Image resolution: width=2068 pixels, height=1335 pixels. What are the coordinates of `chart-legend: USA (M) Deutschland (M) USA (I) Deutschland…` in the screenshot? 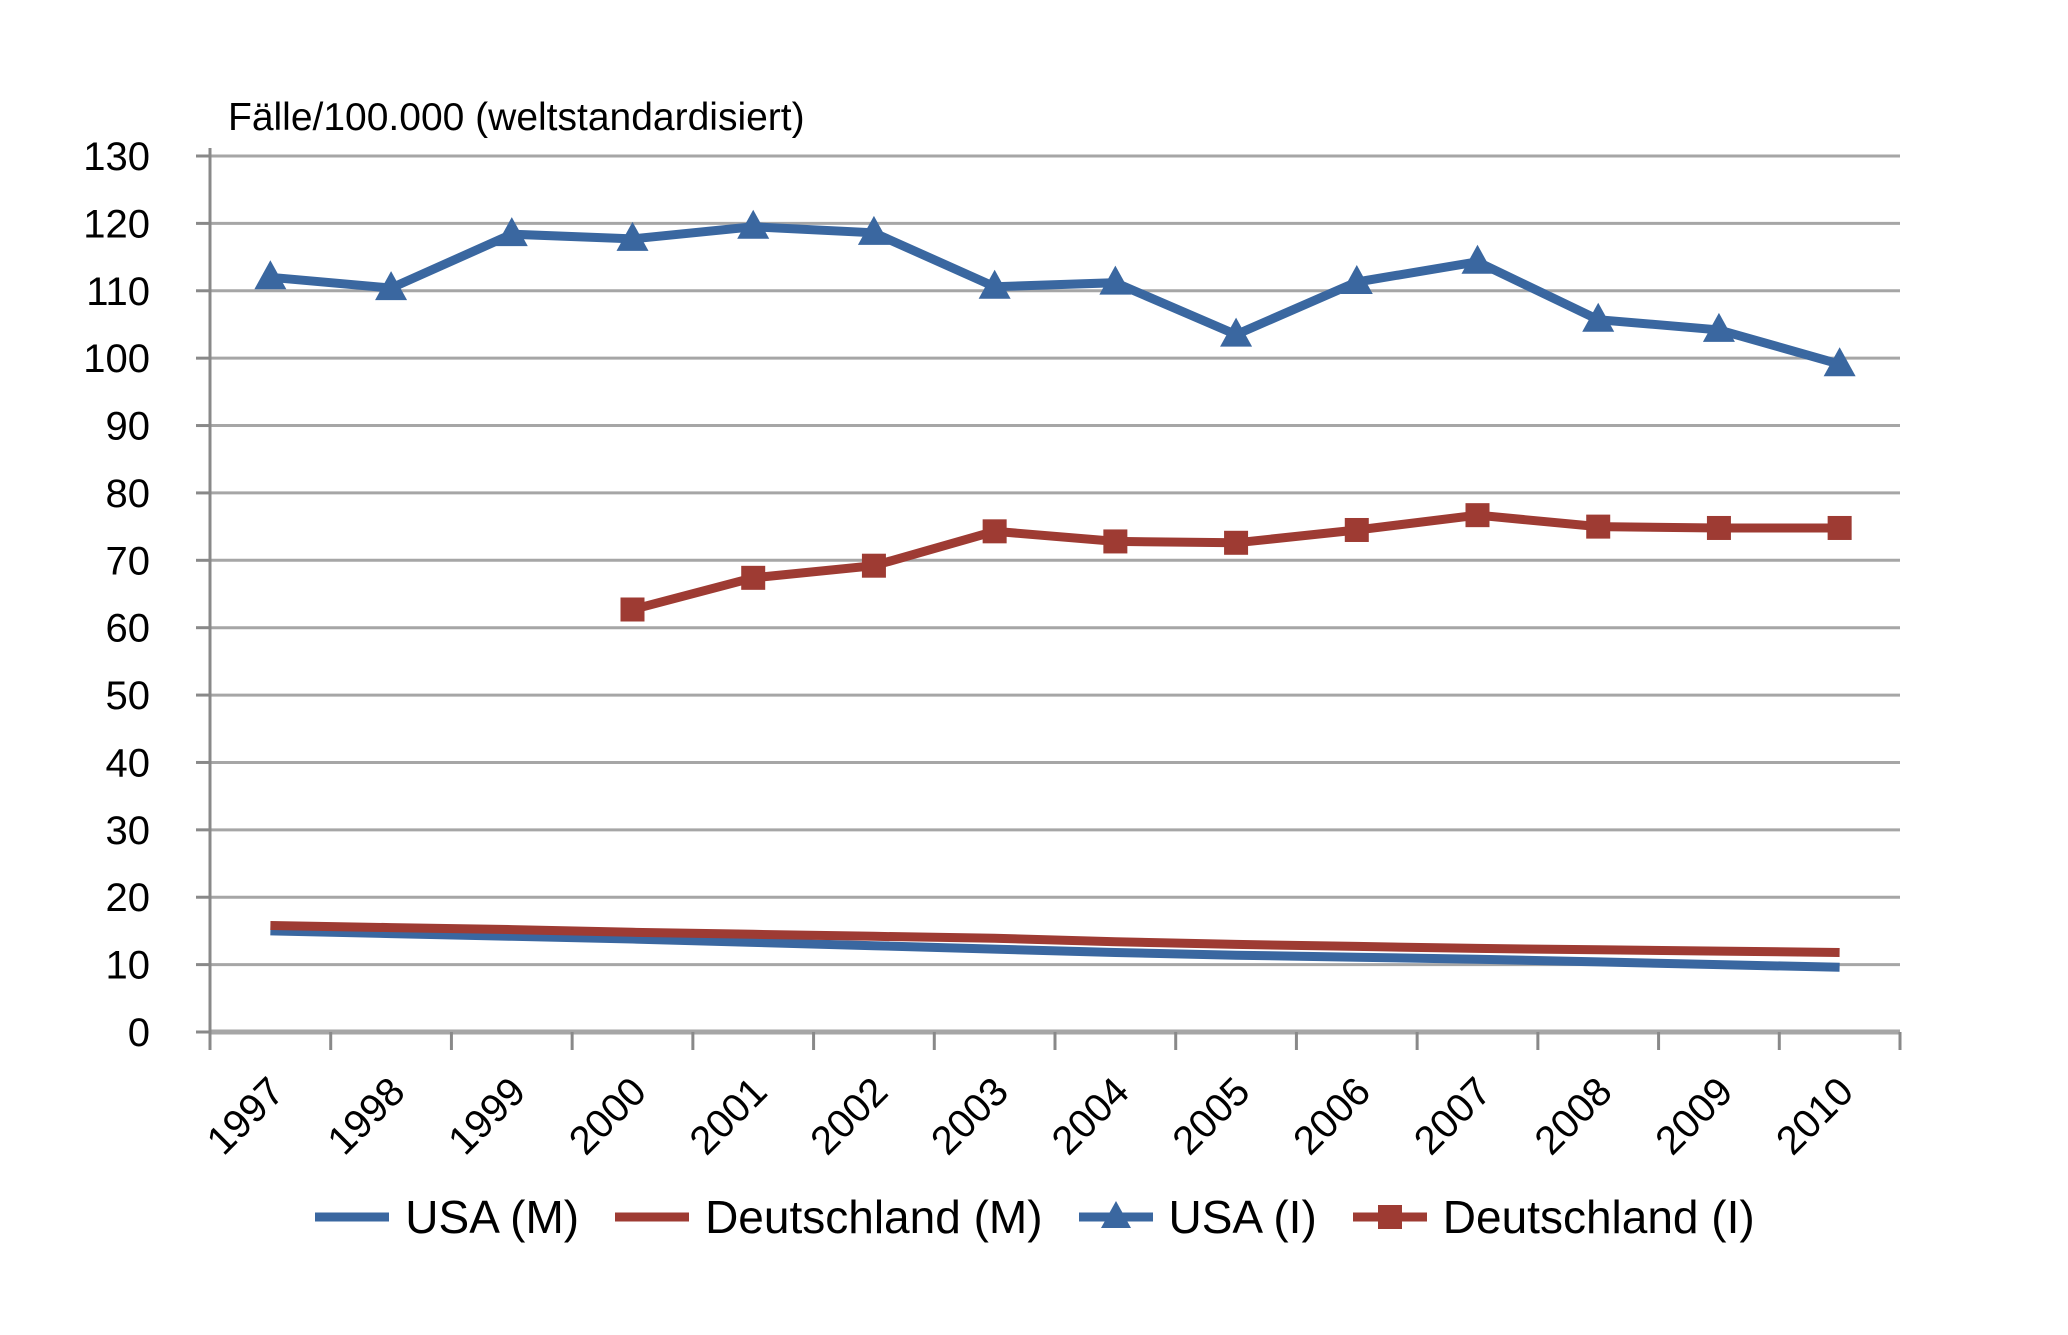 It's located at (1034, 1217).